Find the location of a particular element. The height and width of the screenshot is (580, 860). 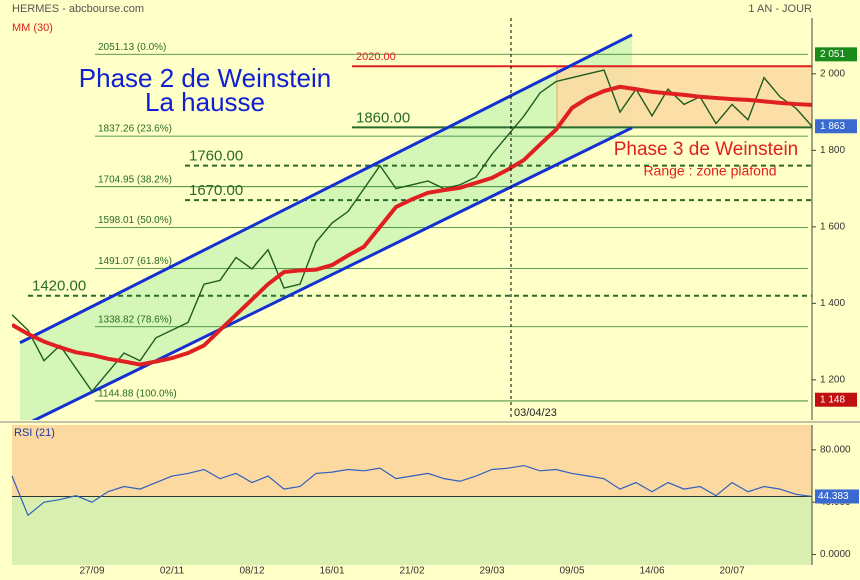

y-tick-label: 1 800 is located at coordinates (832, 150).